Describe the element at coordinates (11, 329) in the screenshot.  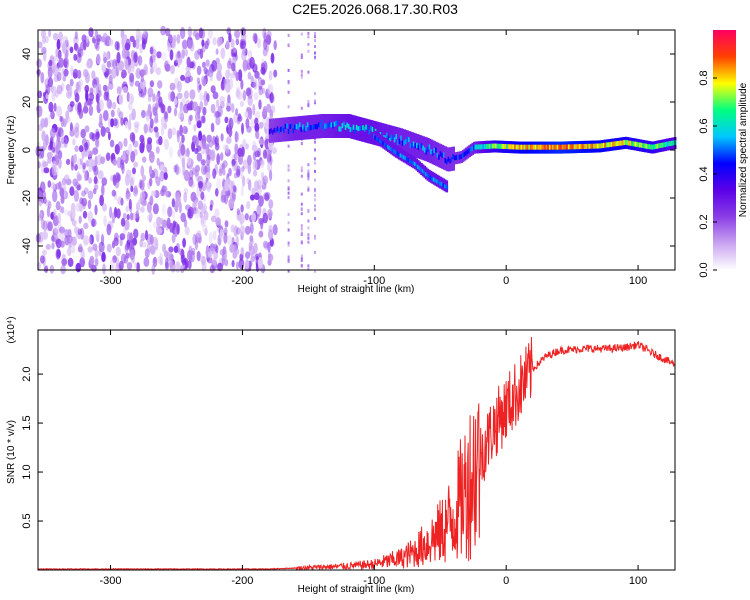
I see `snr-scale-label: (x10⁴)` at that location.